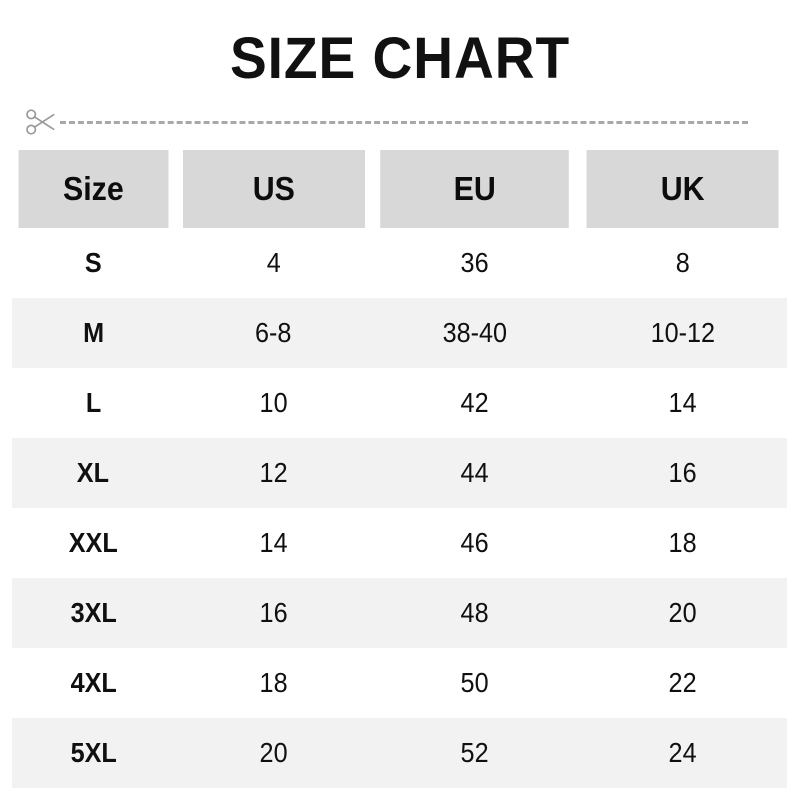 The width and height of the screenshot is (800, 800). What do you see at coordinates (475, 189) in the screenshot?
I see `column-header-eu: EU` at bounding box center [475, 189].